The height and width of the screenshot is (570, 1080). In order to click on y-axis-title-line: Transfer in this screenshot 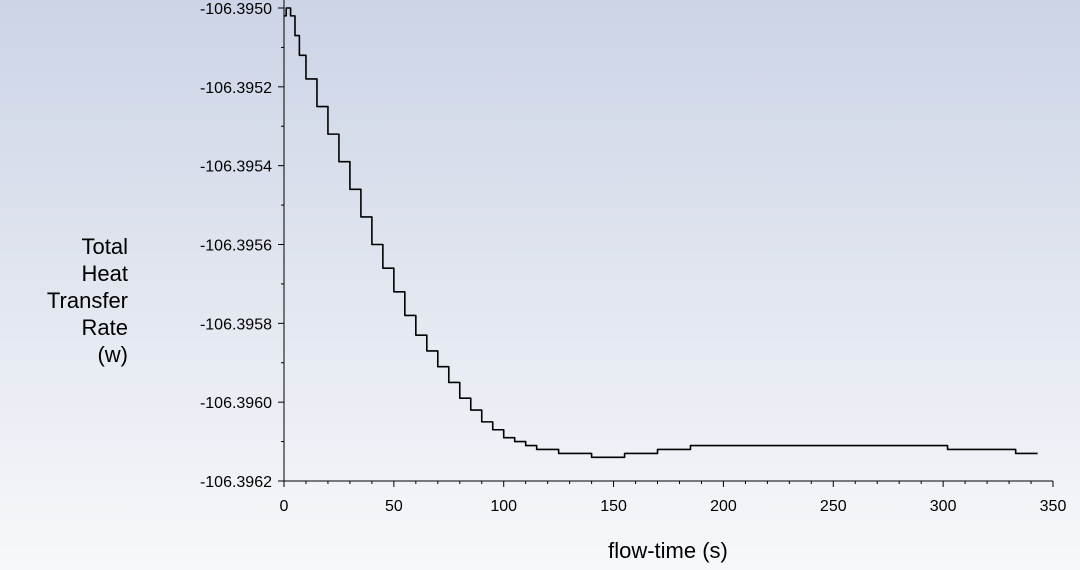, I will do `click(87, 300)`.